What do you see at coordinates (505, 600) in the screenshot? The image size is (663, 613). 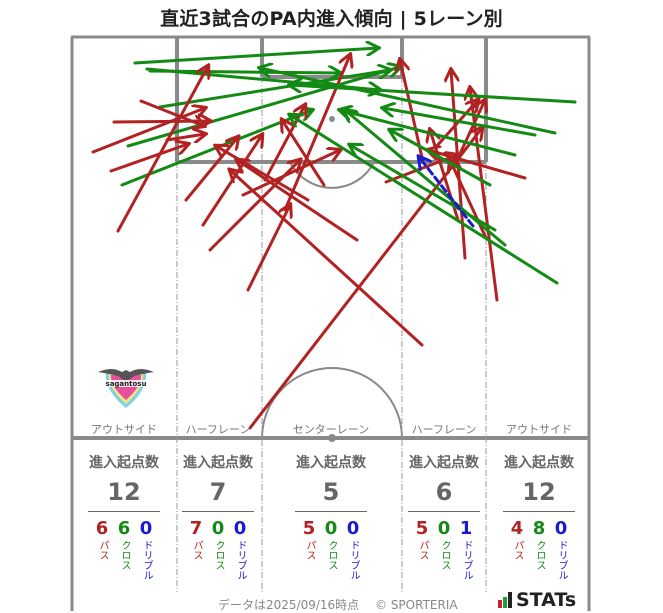 I see `bar-chart-icon` at bounding box center [505, 600].